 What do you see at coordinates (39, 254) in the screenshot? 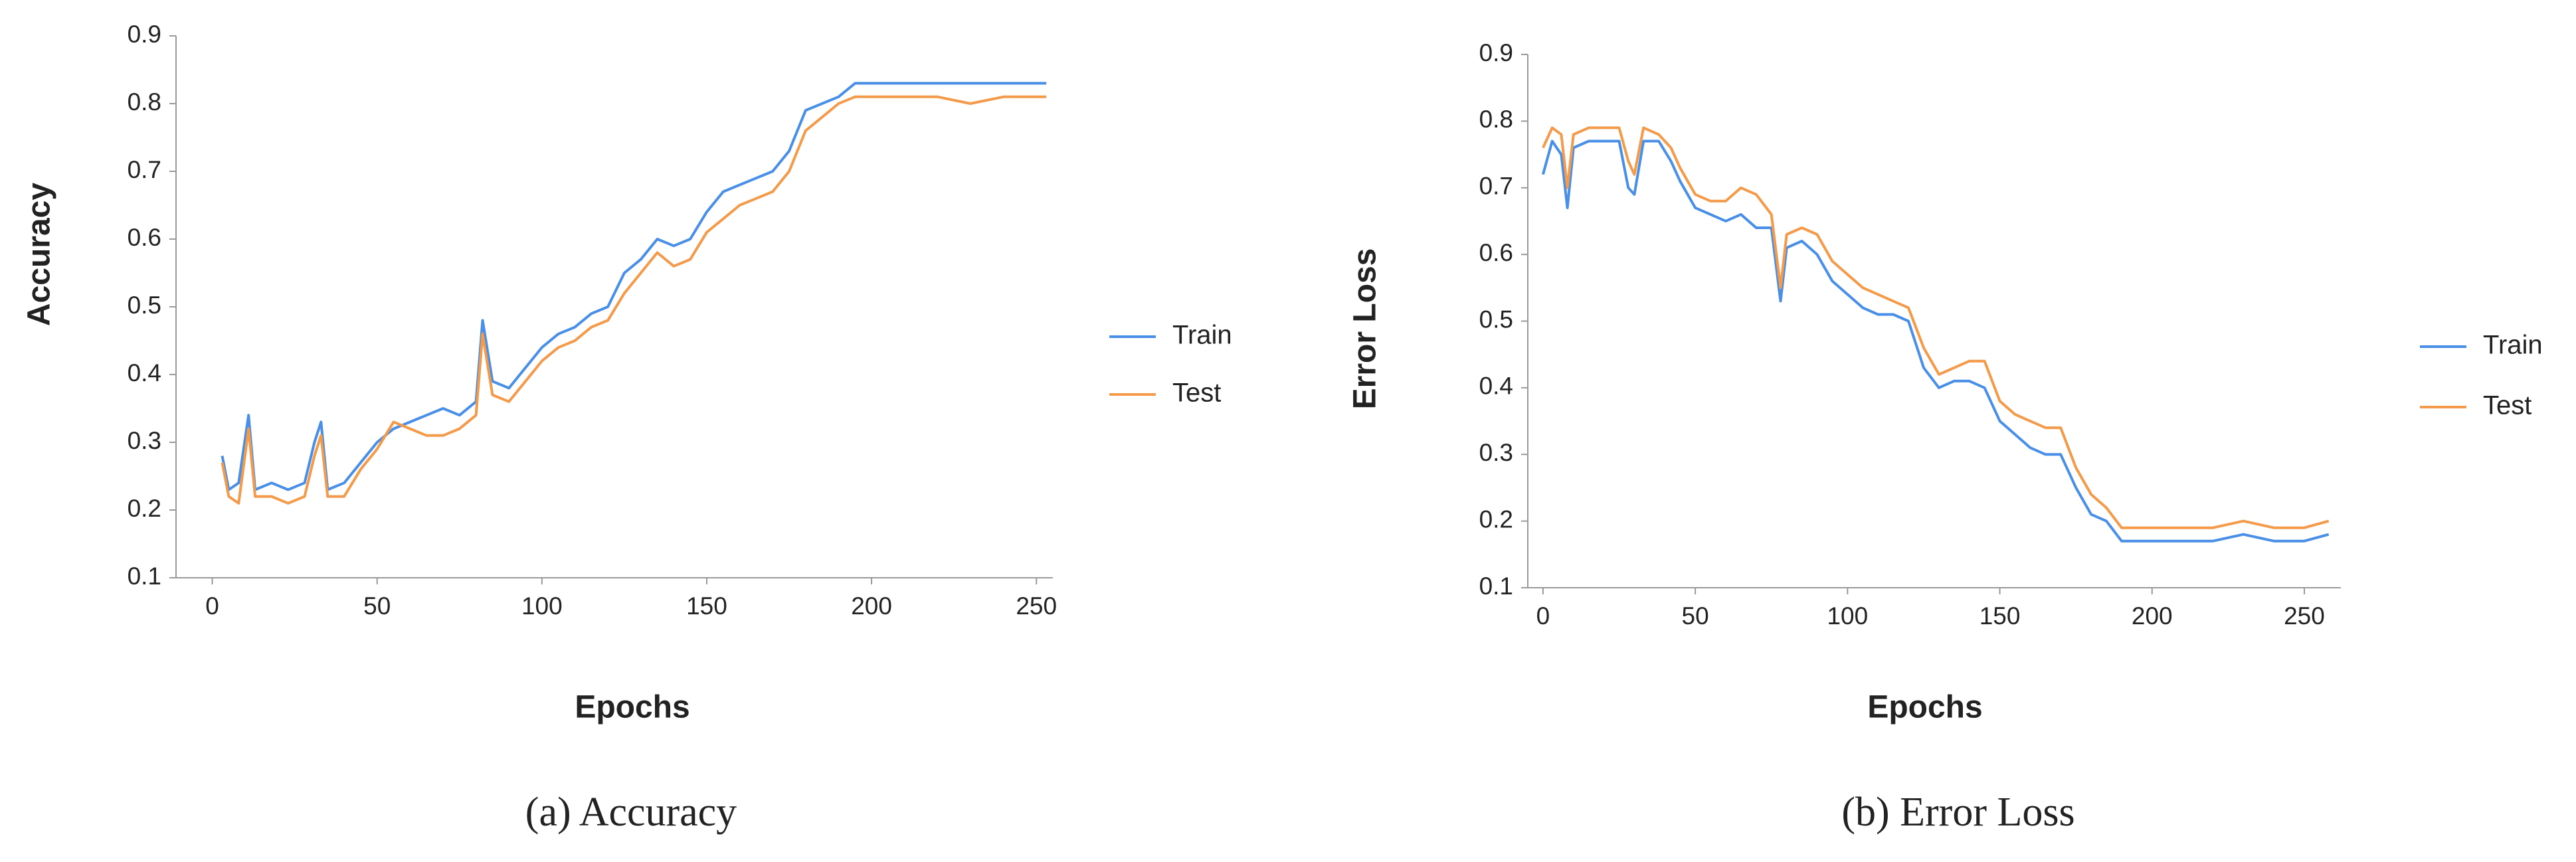
I see `y-axis-title: Accuracy` at bounding box center [39, 254].